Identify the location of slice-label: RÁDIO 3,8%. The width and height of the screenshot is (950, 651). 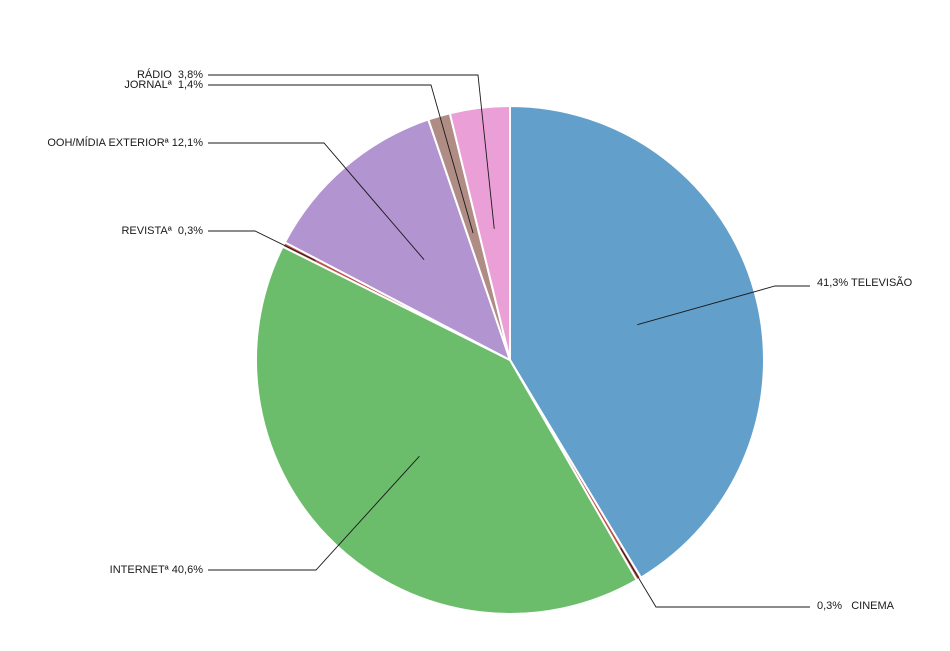
(170, 74).